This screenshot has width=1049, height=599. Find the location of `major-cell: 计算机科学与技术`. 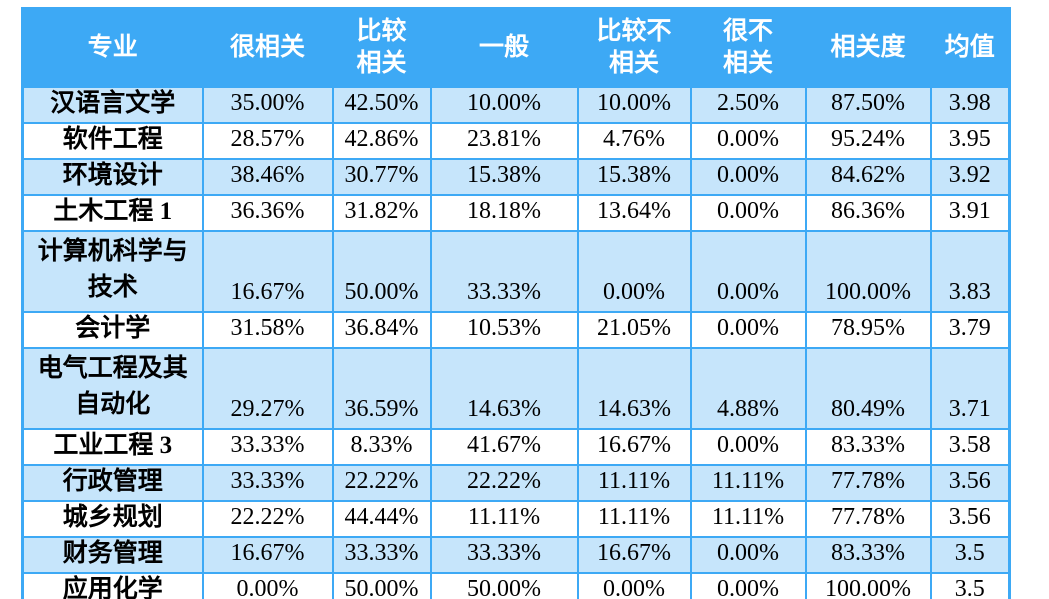

major-cell: 计算机科学与技术 is located at coordinates (112, 271).